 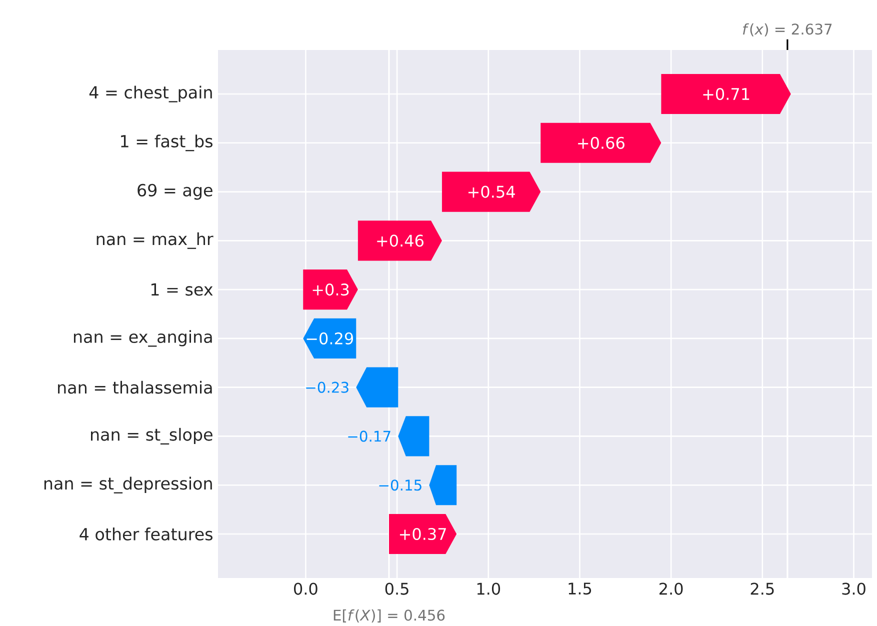 I want to click on y-tick-label: nan = ex_angina, so click(x=143, y=338).